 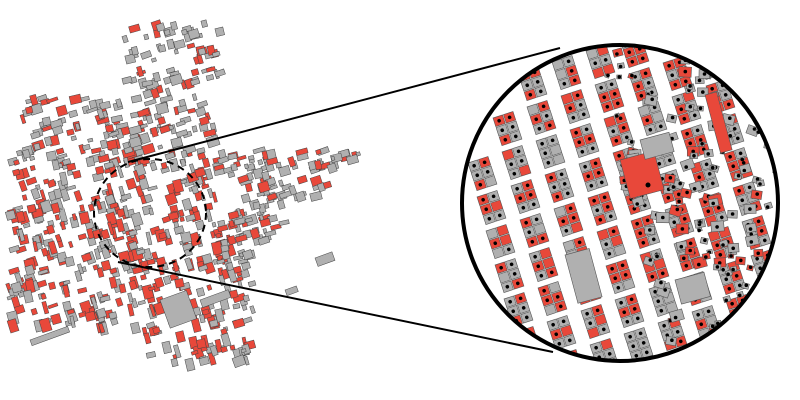 What do you see at coordinates (692, 288) in the screenshot?
I see `large-building` at bounding box center [692, 288].